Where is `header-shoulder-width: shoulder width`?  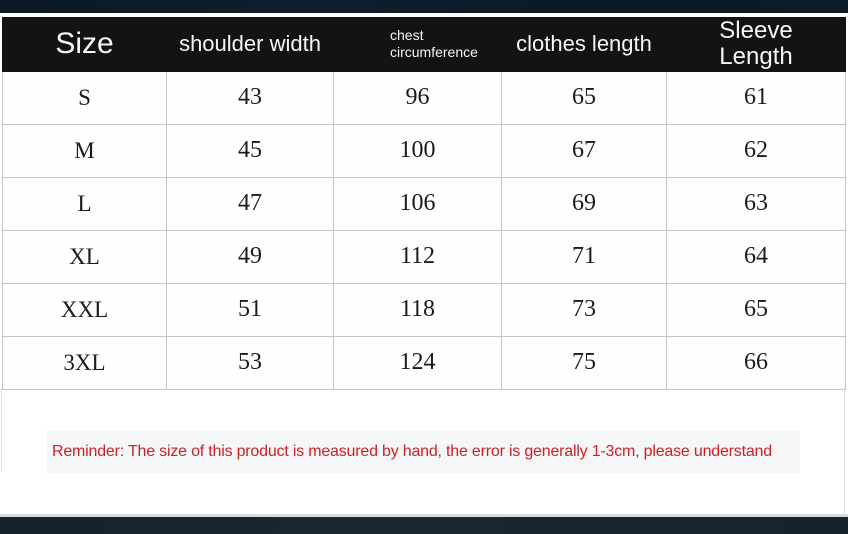 header-shoulder-width: shoulder width is located at coordinates (250, 44).